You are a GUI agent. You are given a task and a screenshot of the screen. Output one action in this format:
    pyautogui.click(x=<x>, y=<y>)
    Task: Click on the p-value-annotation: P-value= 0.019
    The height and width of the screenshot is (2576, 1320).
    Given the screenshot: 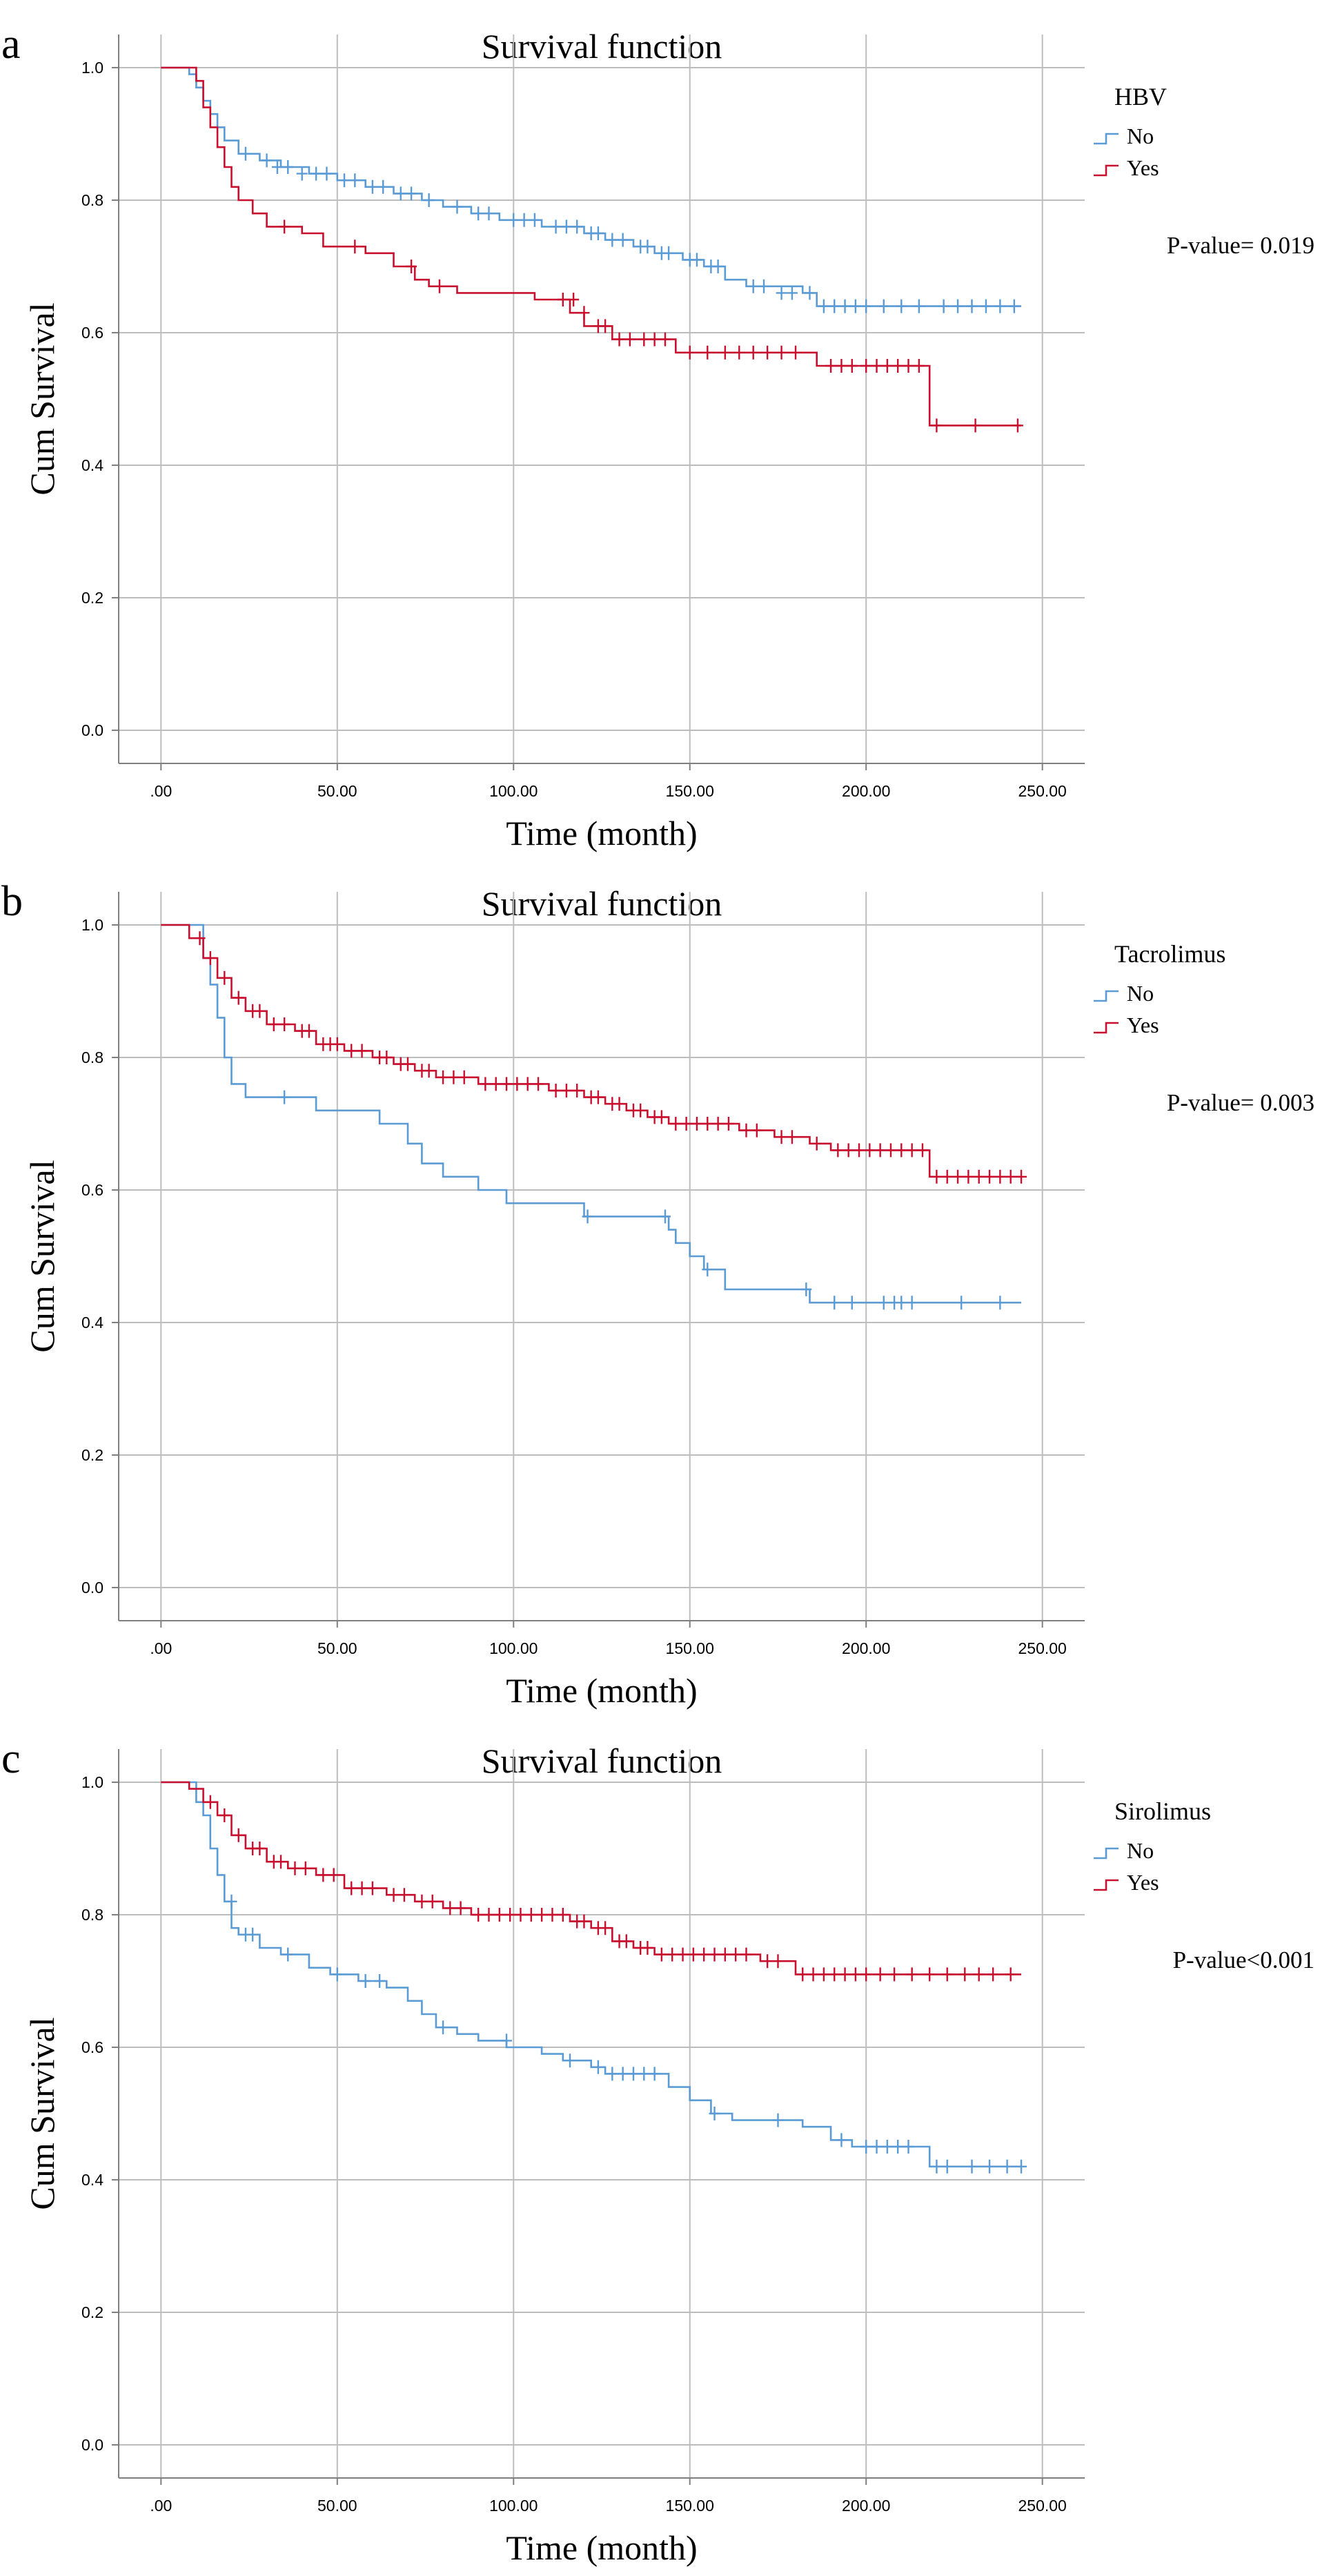 What is the action you would take?
    pyautogui.click(x=1240, y=245)
    